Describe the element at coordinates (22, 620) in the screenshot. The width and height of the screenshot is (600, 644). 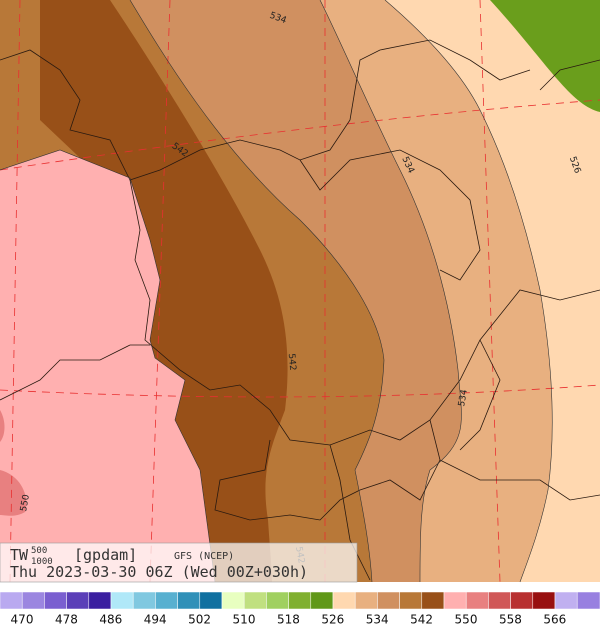
I see `colorbar-label: 470` at that location.